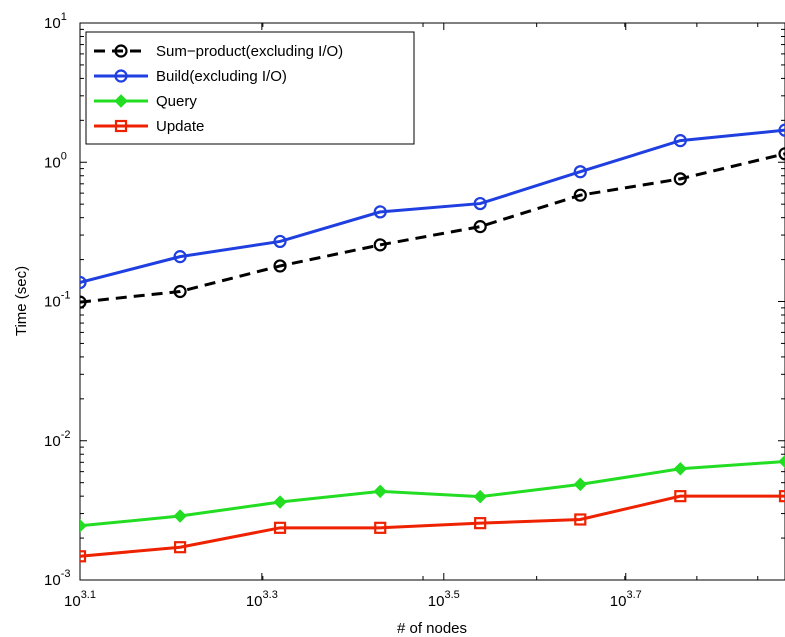 Image resolution: width=785 pixels, height=637 pixels. I want to click on y-tick-label: 10¹, so click(55, 21).